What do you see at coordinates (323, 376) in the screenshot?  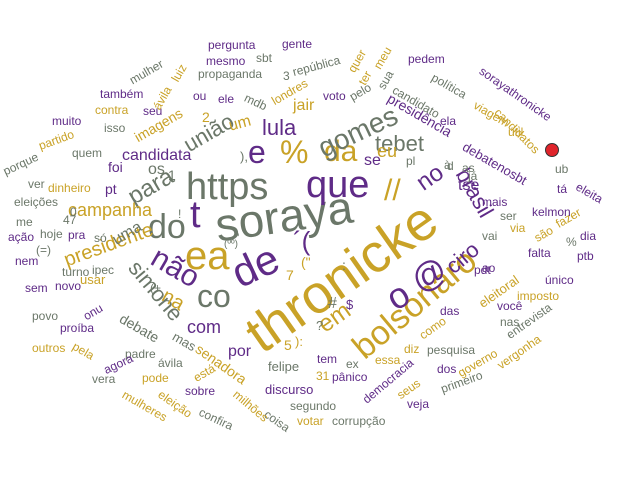 I see `glyph-31: 31` at bounding box center [323, 376].